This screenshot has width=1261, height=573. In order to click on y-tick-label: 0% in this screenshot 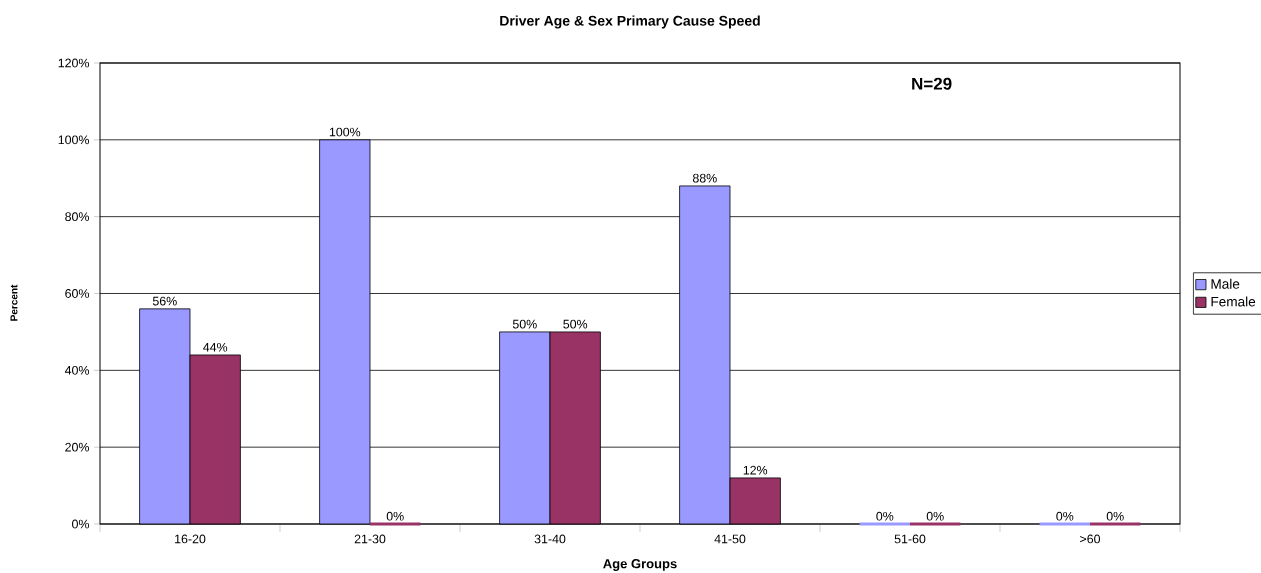, I will do `click(81, 524)`.